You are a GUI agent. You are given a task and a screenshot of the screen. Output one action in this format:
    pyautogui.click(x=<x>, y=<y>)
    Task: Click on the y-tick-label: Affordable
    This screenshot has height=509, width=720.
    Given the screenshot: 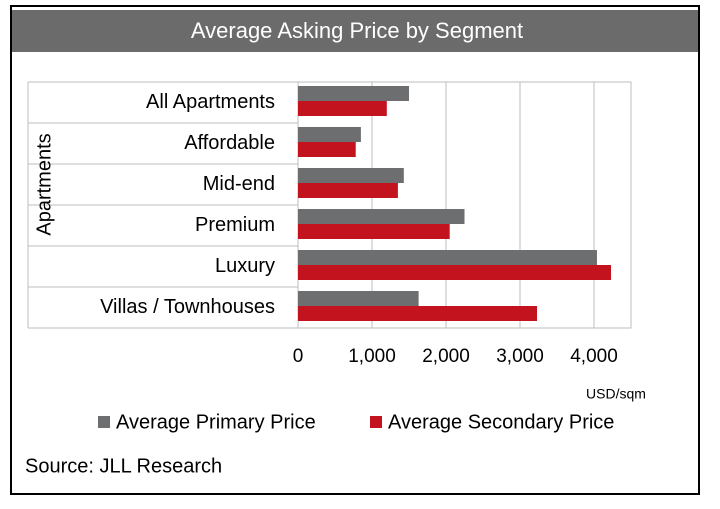 What is the action you would take?
    pyautogui.click(x=229, y=143)
    